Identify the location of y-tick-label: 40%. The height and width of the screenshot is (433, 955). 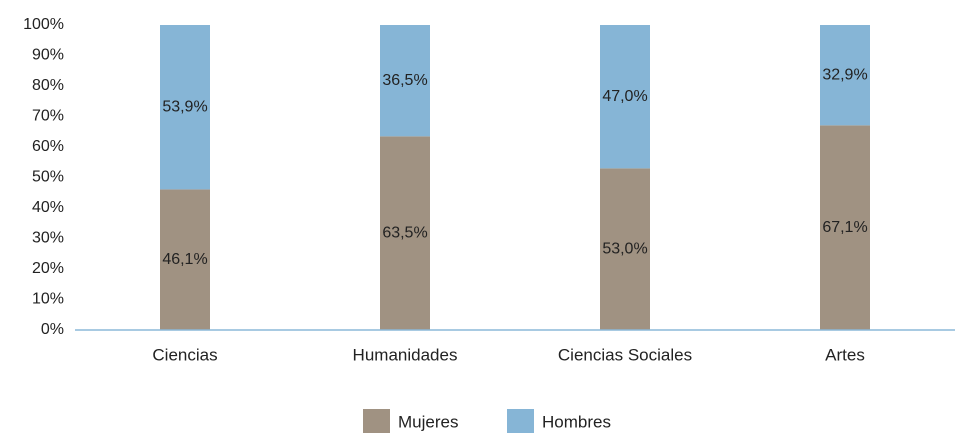
(48, 207).